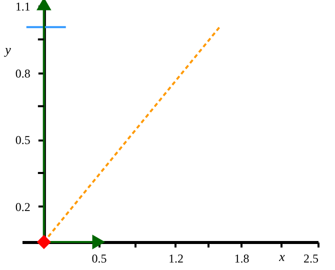 This screenshot has height=270, width=335. Describe the element at coordinates (282, 256) in the screenshot. I see `x-axis-title: x` at that location.